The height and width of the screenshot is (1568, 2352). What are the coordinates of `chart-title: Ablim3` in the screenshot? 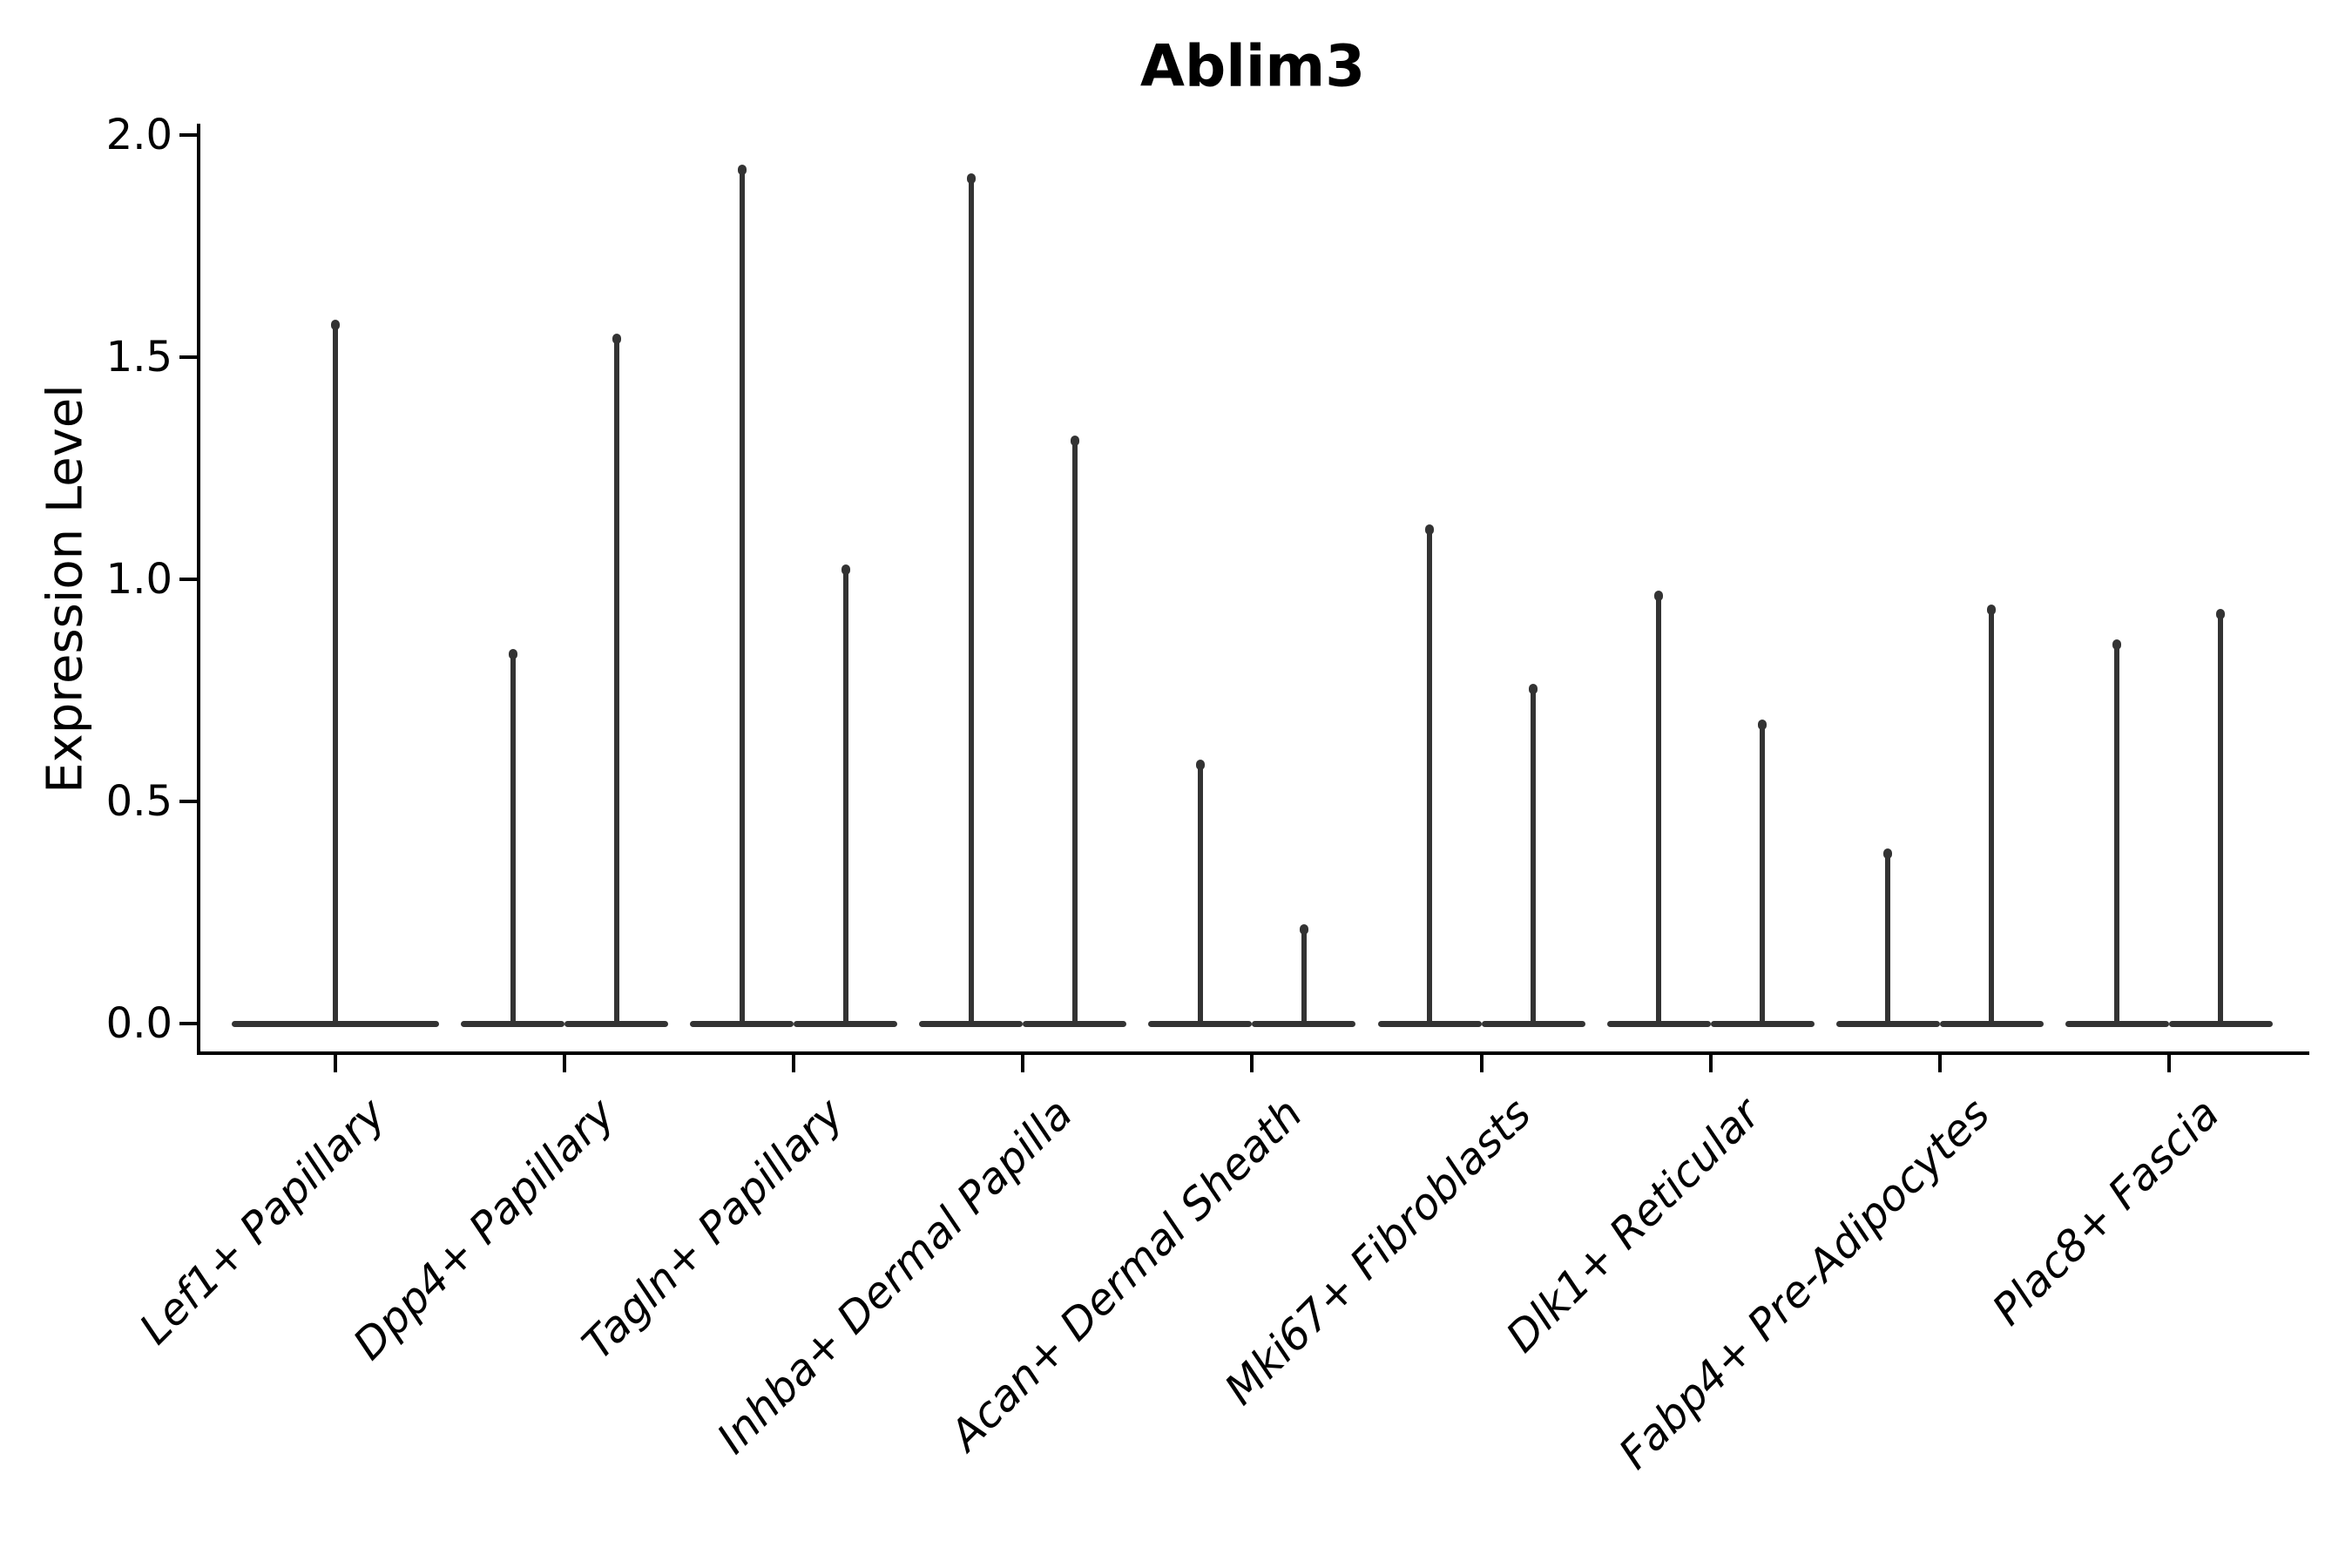 It's located at (1252, 66).